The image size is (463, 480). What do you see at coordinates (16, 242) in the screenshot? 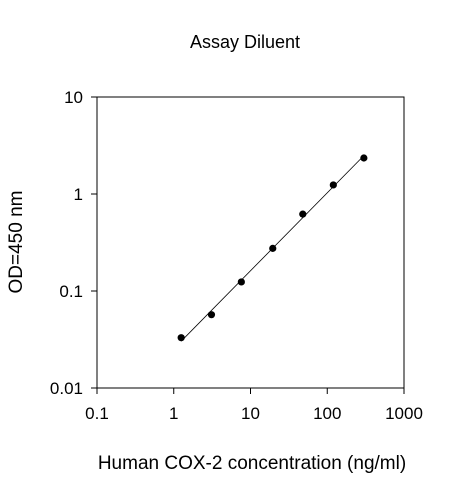
I see `y-axis-label: OD=450 nm` at bounding box center [16, 242].